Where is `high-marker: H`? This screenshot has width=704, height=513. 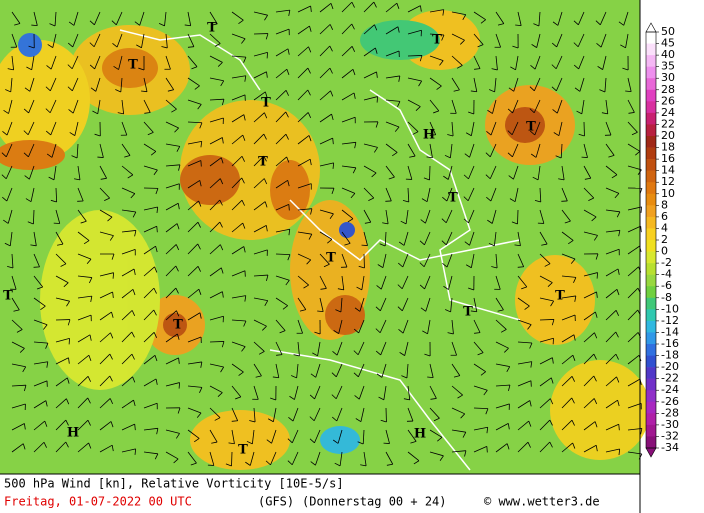
high-marker: H is located at coordinates (429, 135).